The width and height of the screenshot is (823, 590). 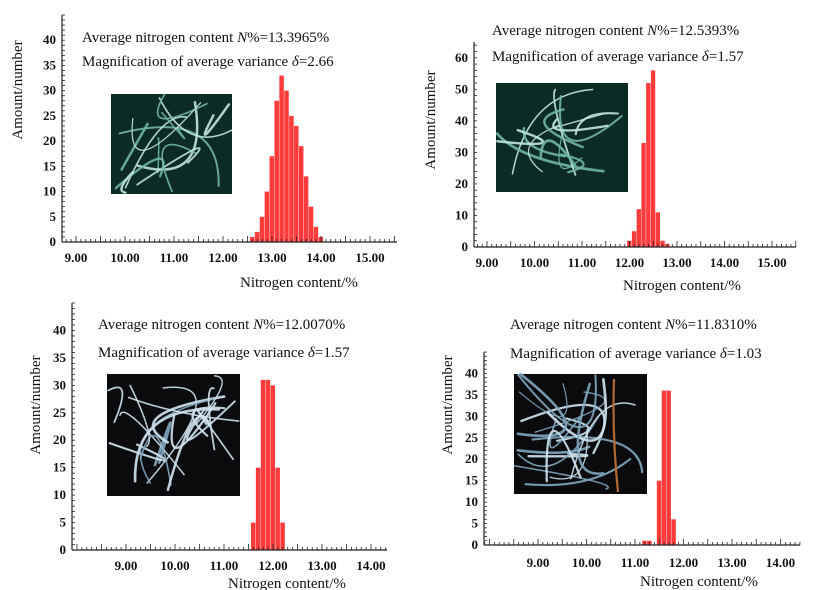 What do you see at coordinates (636, 354) in the screenshot?
I see `annotation-line: Magnification of average variance δ=1.03` at bounding box center [636, 354].